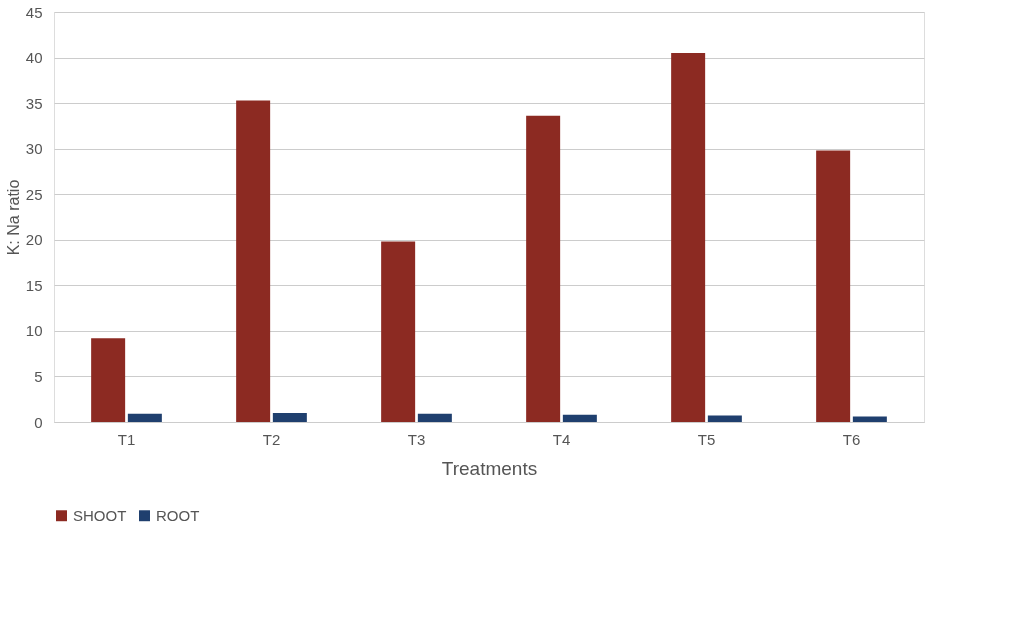  I want to click on x-tick-label: T4, so click(561, 439).